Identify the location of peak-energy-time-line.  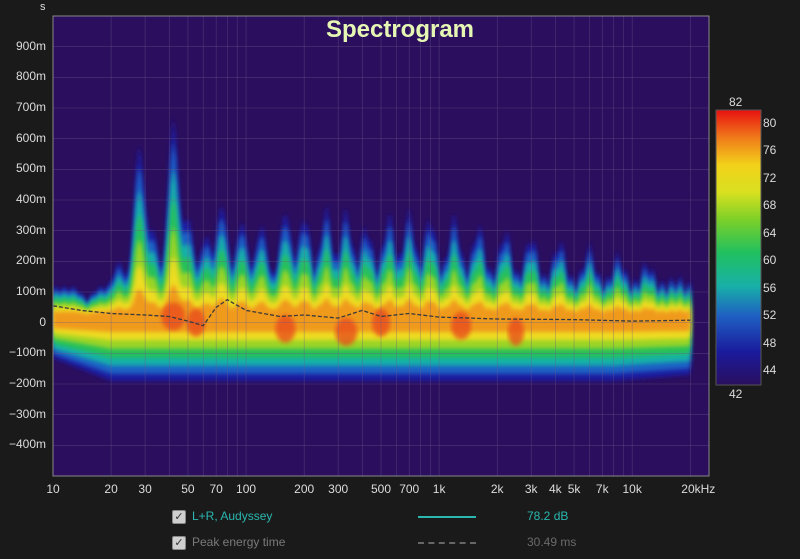
(372, 312).